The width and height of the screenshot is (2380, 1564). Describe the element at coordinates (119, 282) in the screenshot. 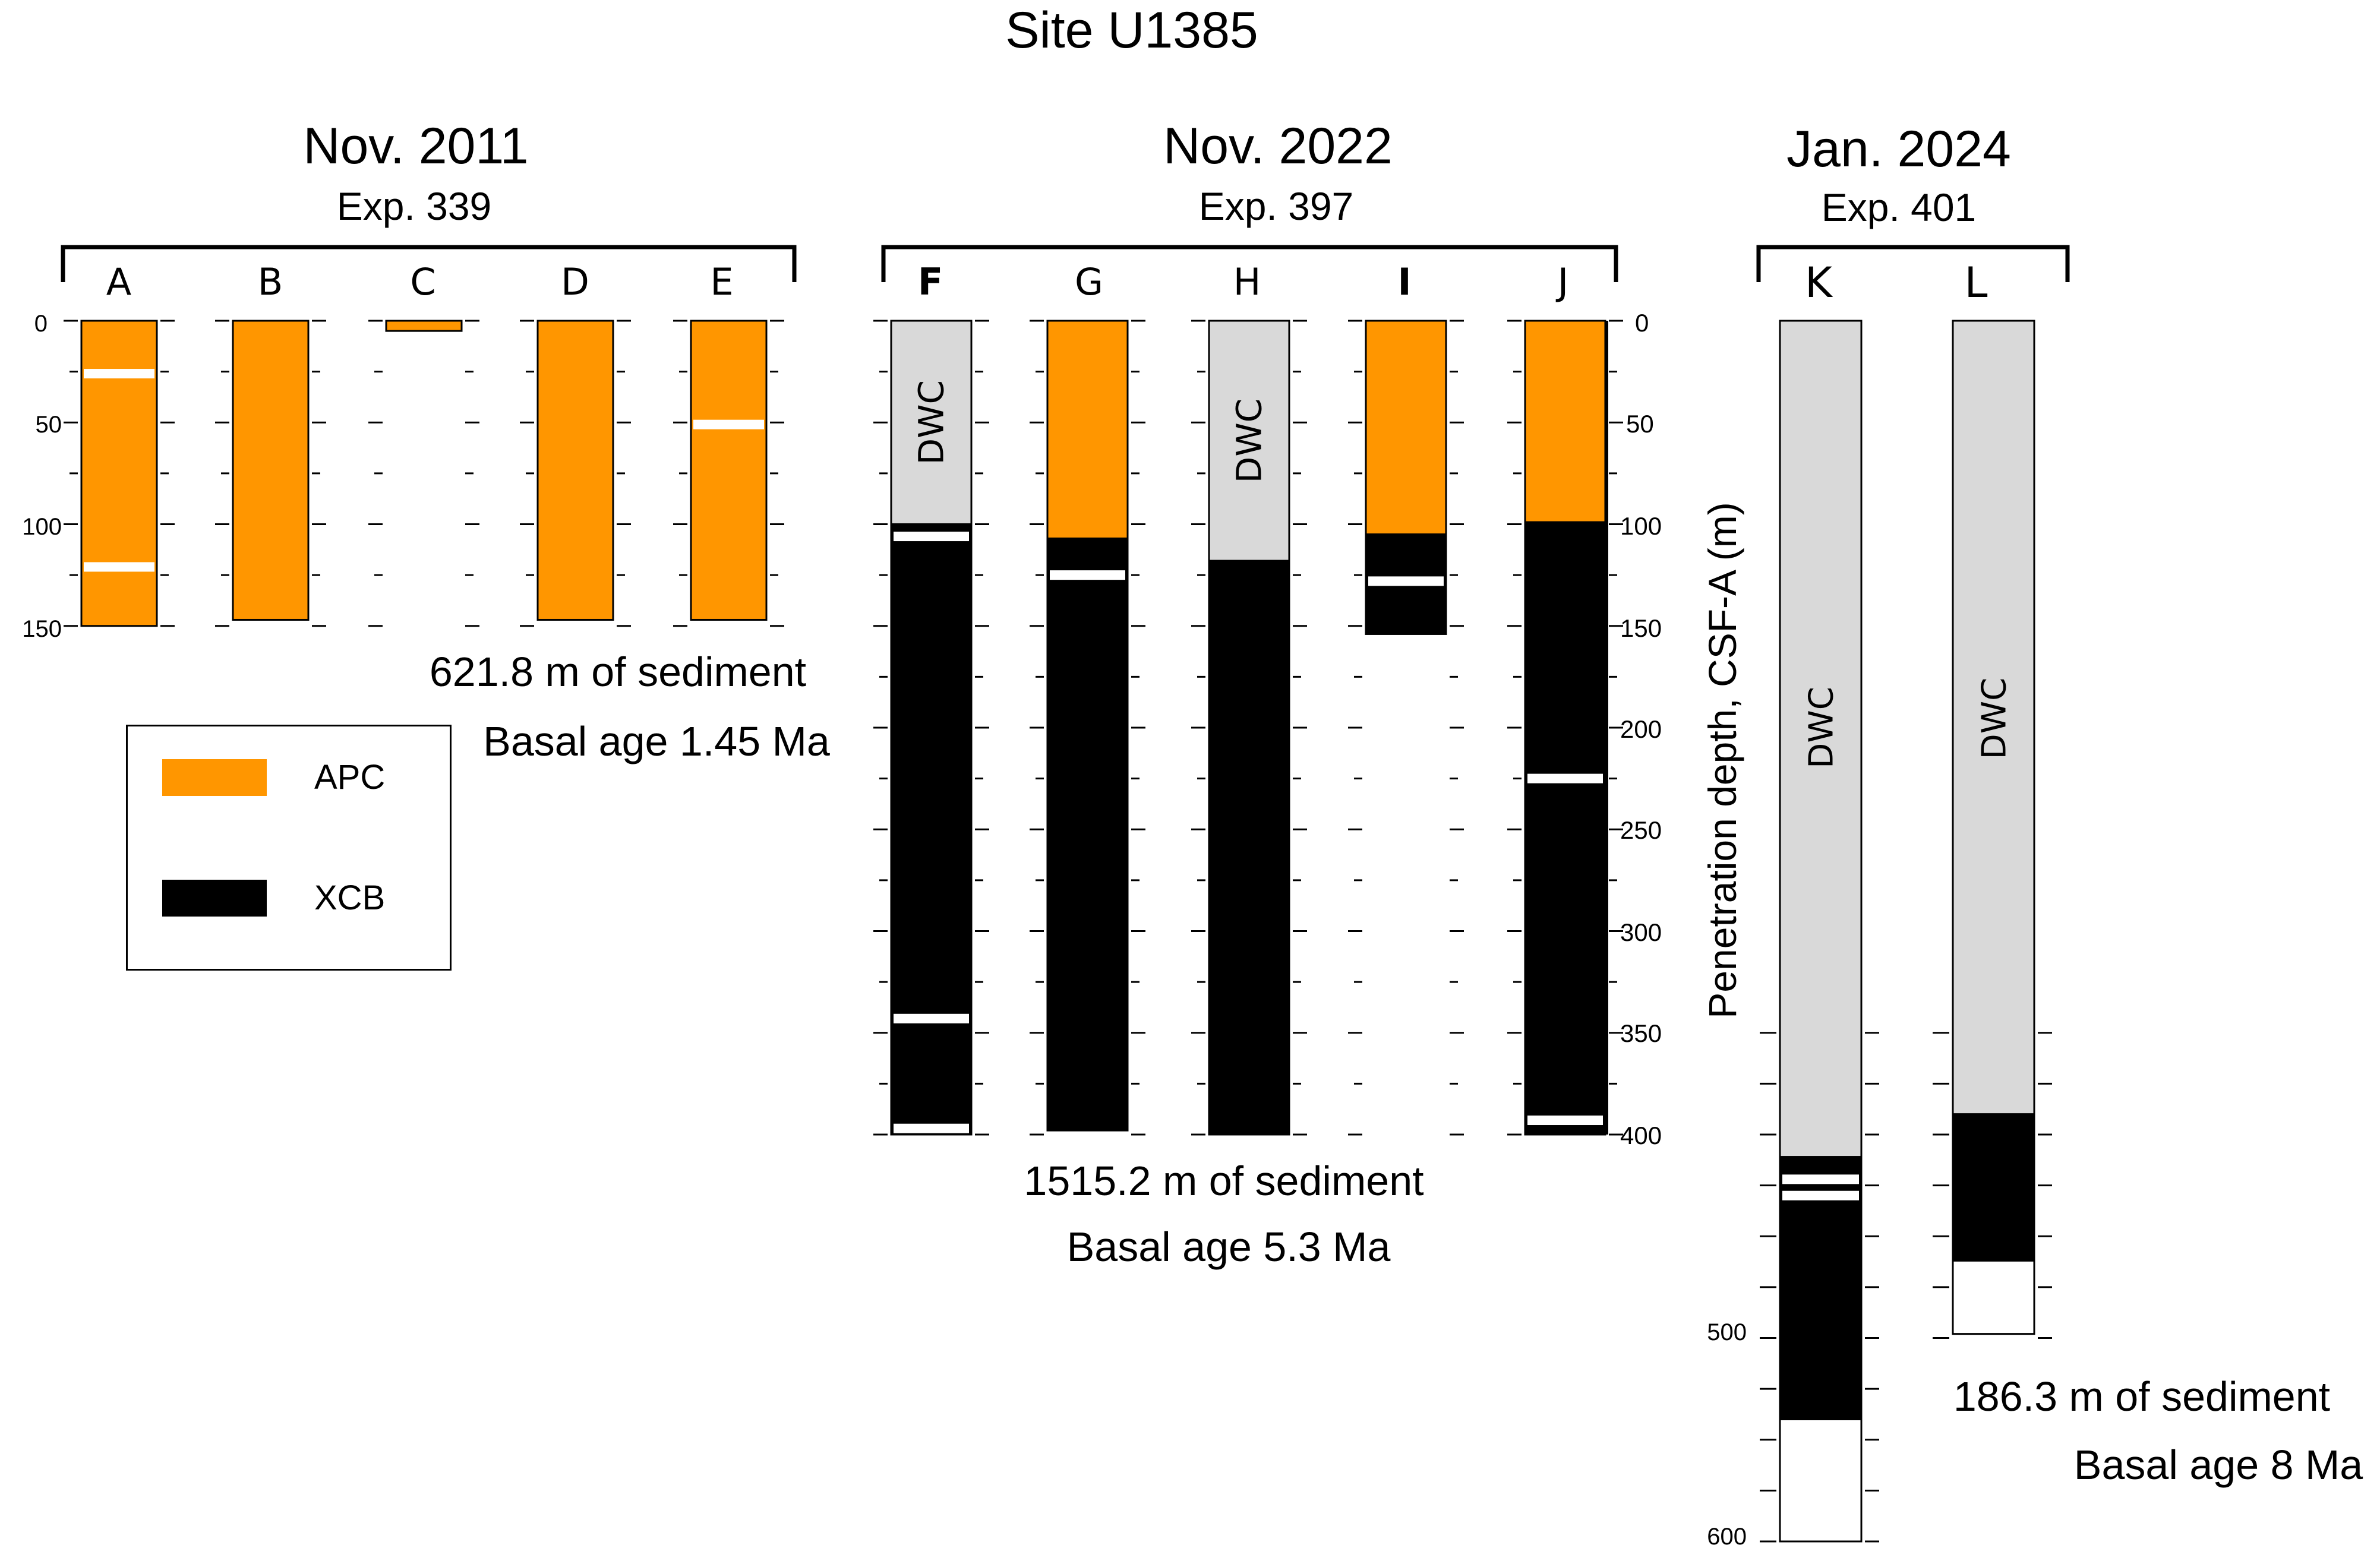

I see `hole-label-a: A` at that location.